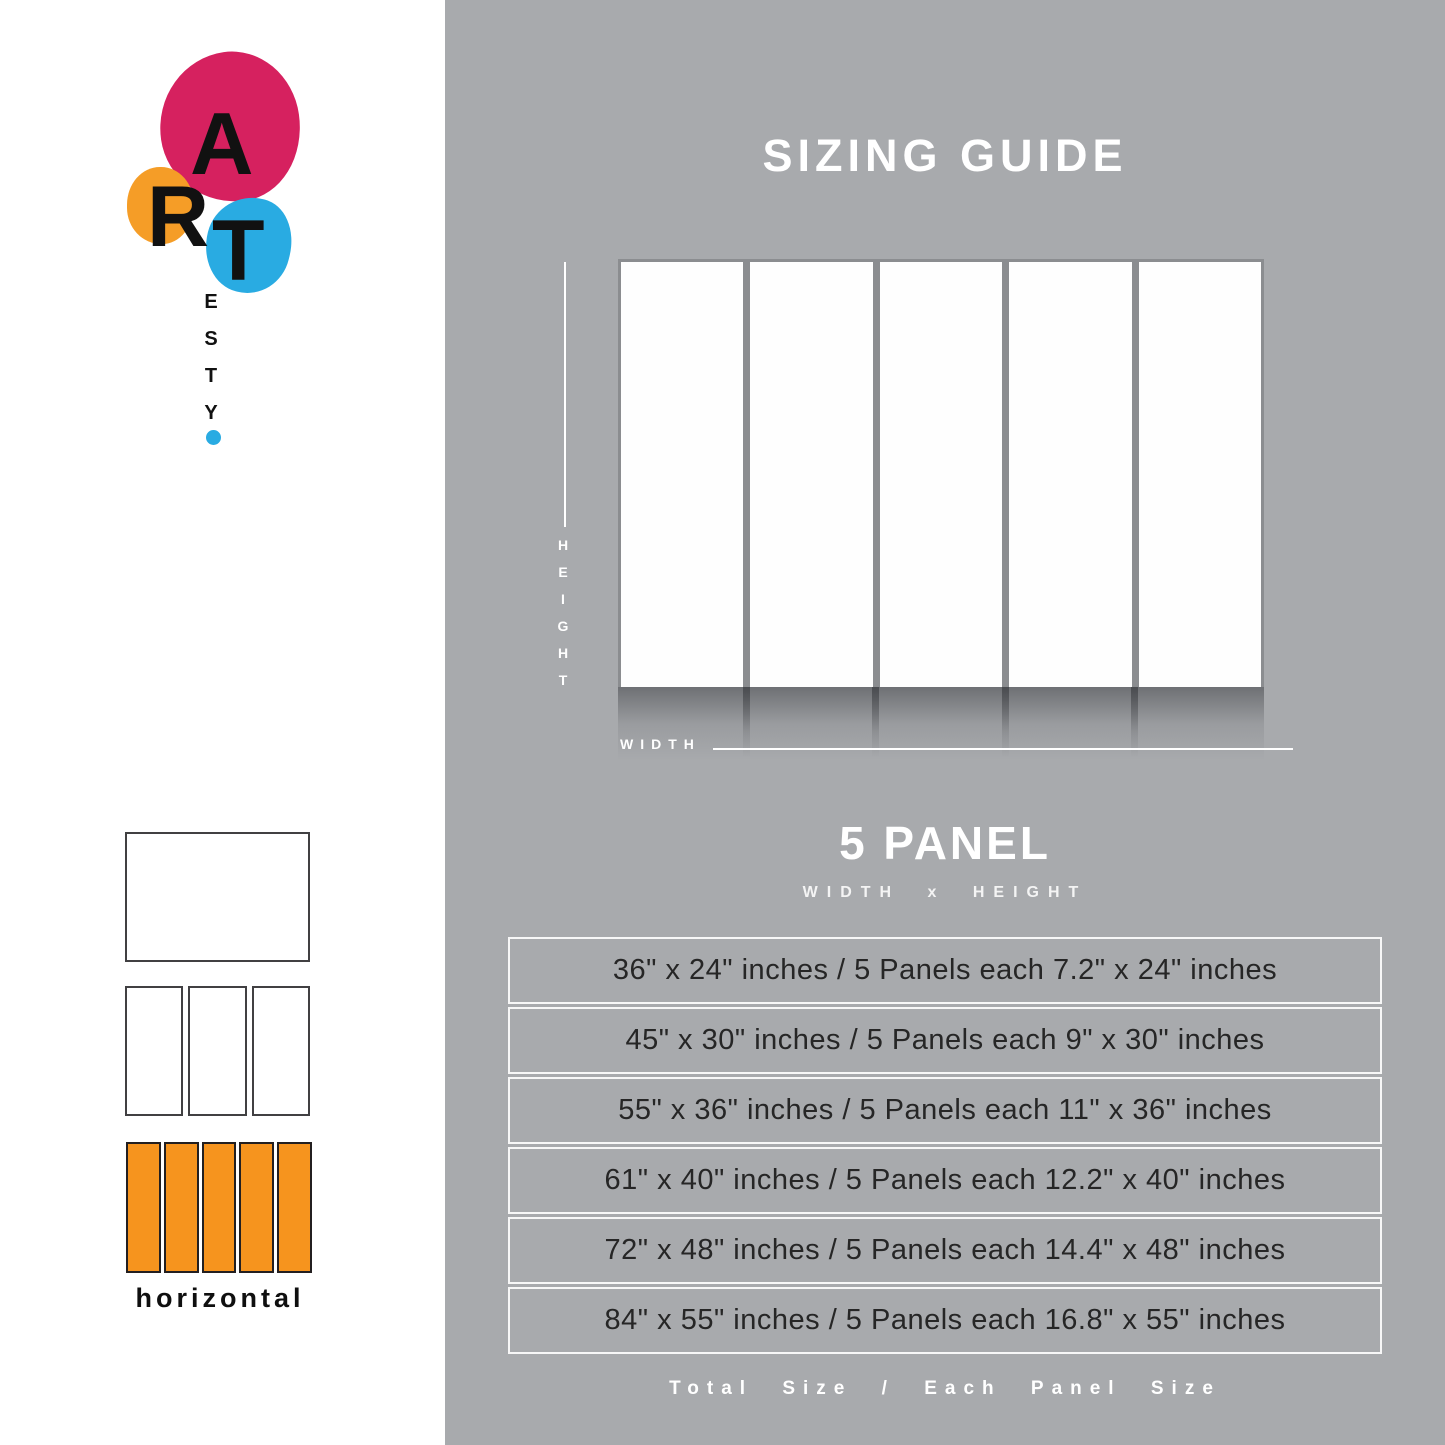 Image resolution: width=1445 pixels, height=1445 pixels. I want to click on brand-letter-a: A, so click(222, 143).